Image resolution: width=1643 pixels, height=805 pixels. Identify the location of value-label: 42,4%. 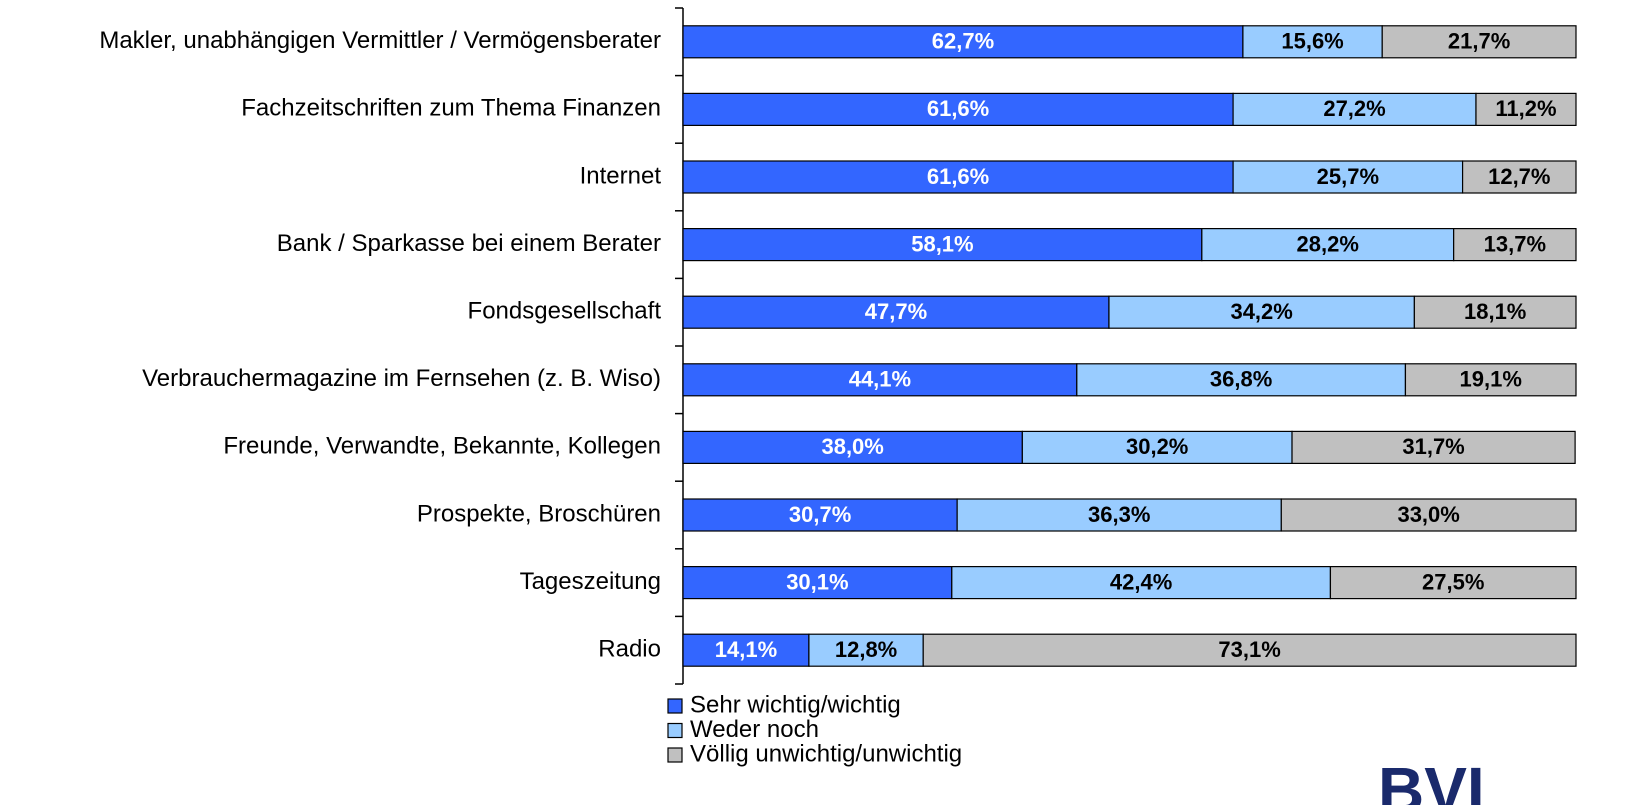
(1141, 581).